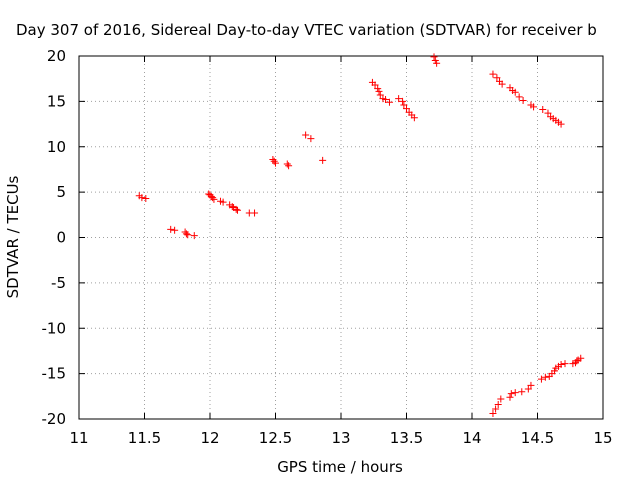  Describe the element at coordinates (54, 419) in the screenshot. I see `y-tick-label: -20` at that location.